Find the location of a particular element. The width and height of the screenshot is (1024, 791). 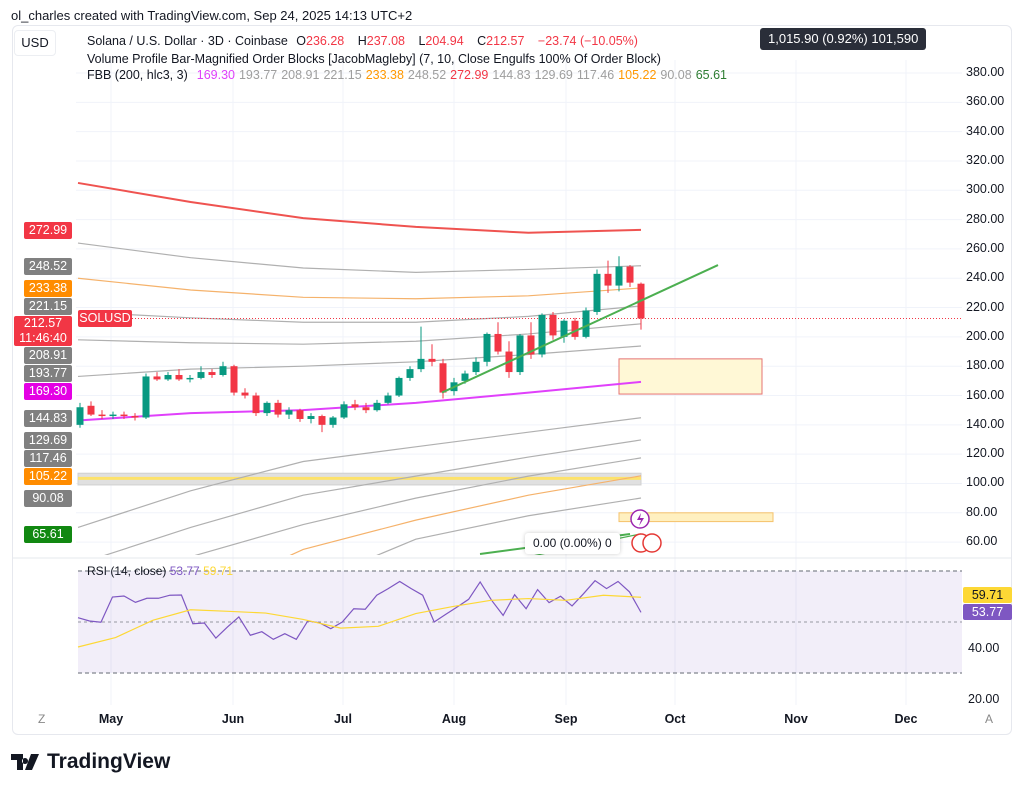

price-axis-tick: 160.00 is located at coordinates (985, 394).